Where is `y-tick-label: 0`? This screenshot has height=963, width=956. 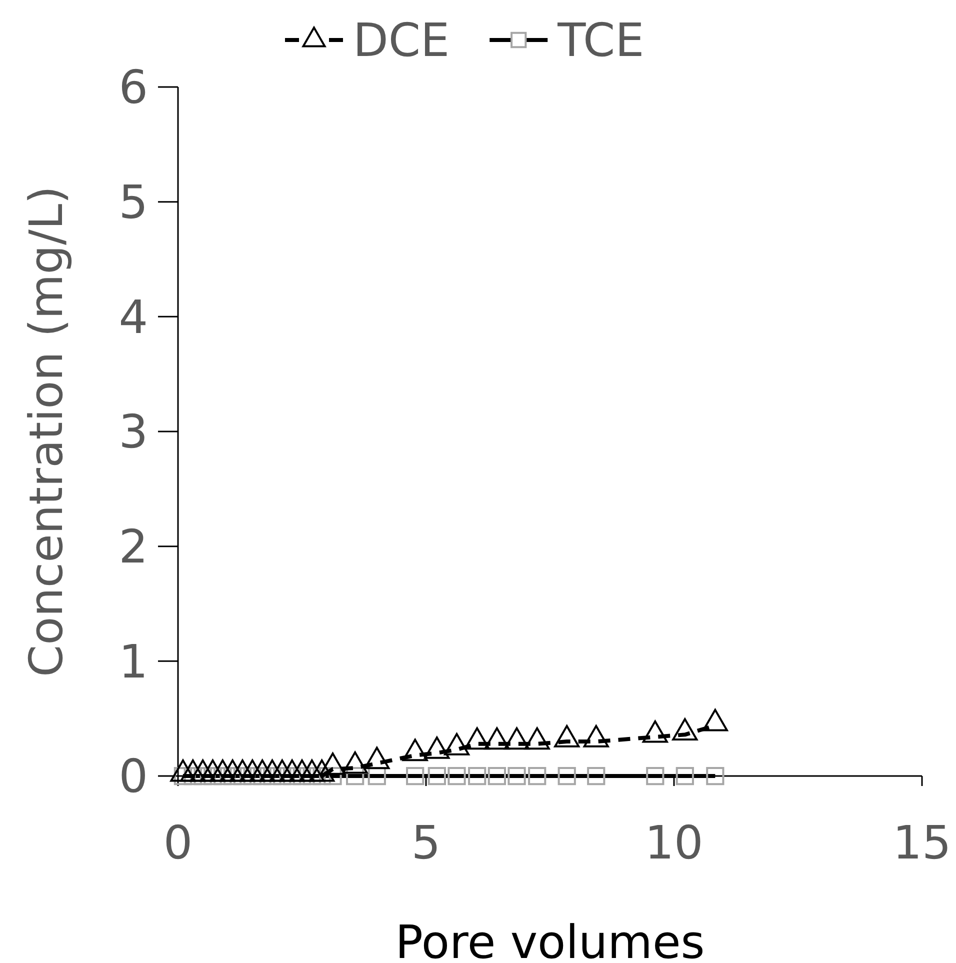
y-tick-label: 0 is located at coordinates (133, 776).